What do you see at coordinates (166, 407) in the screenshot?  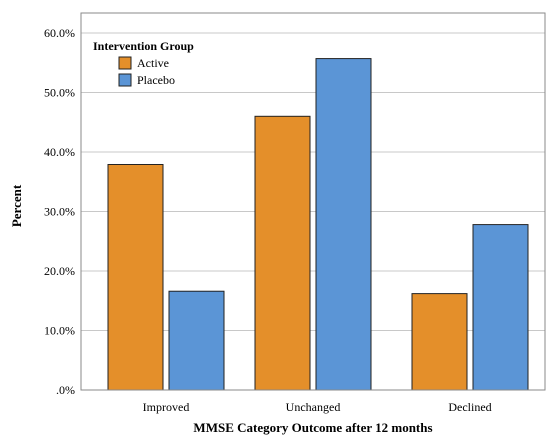 I see `x-tick-label: Improved` at bounding box center [166, 407].